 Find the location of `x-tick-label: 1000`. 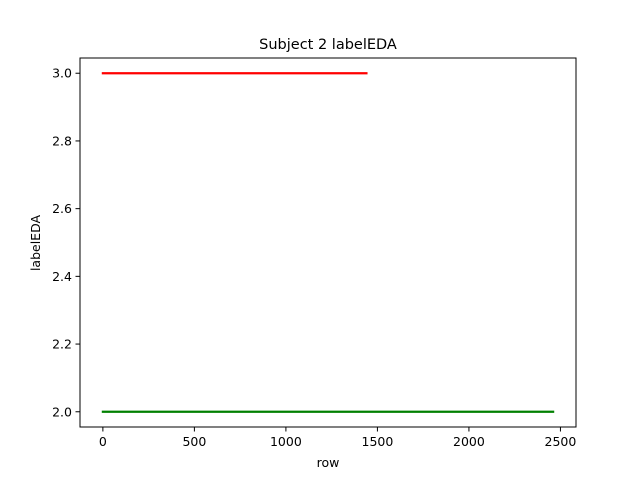

x-tick-label: 1000 is located at coordinates (286, 441).